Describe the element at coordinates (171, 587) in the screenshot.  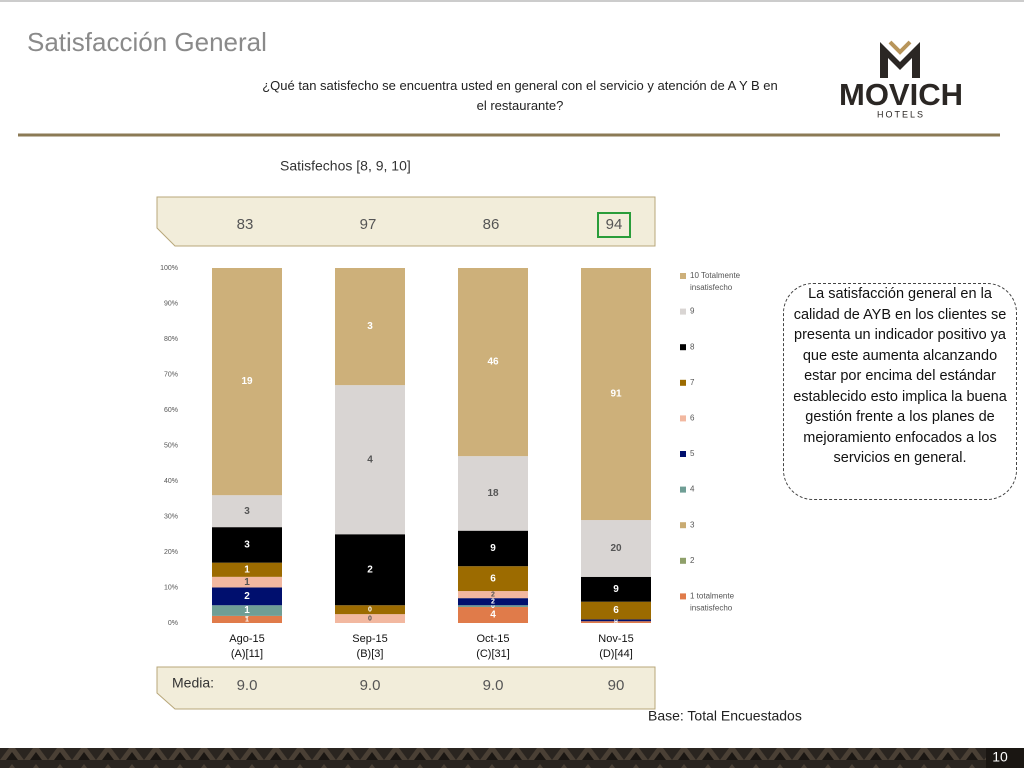
I see `y-tick-label: 10%` at that location.